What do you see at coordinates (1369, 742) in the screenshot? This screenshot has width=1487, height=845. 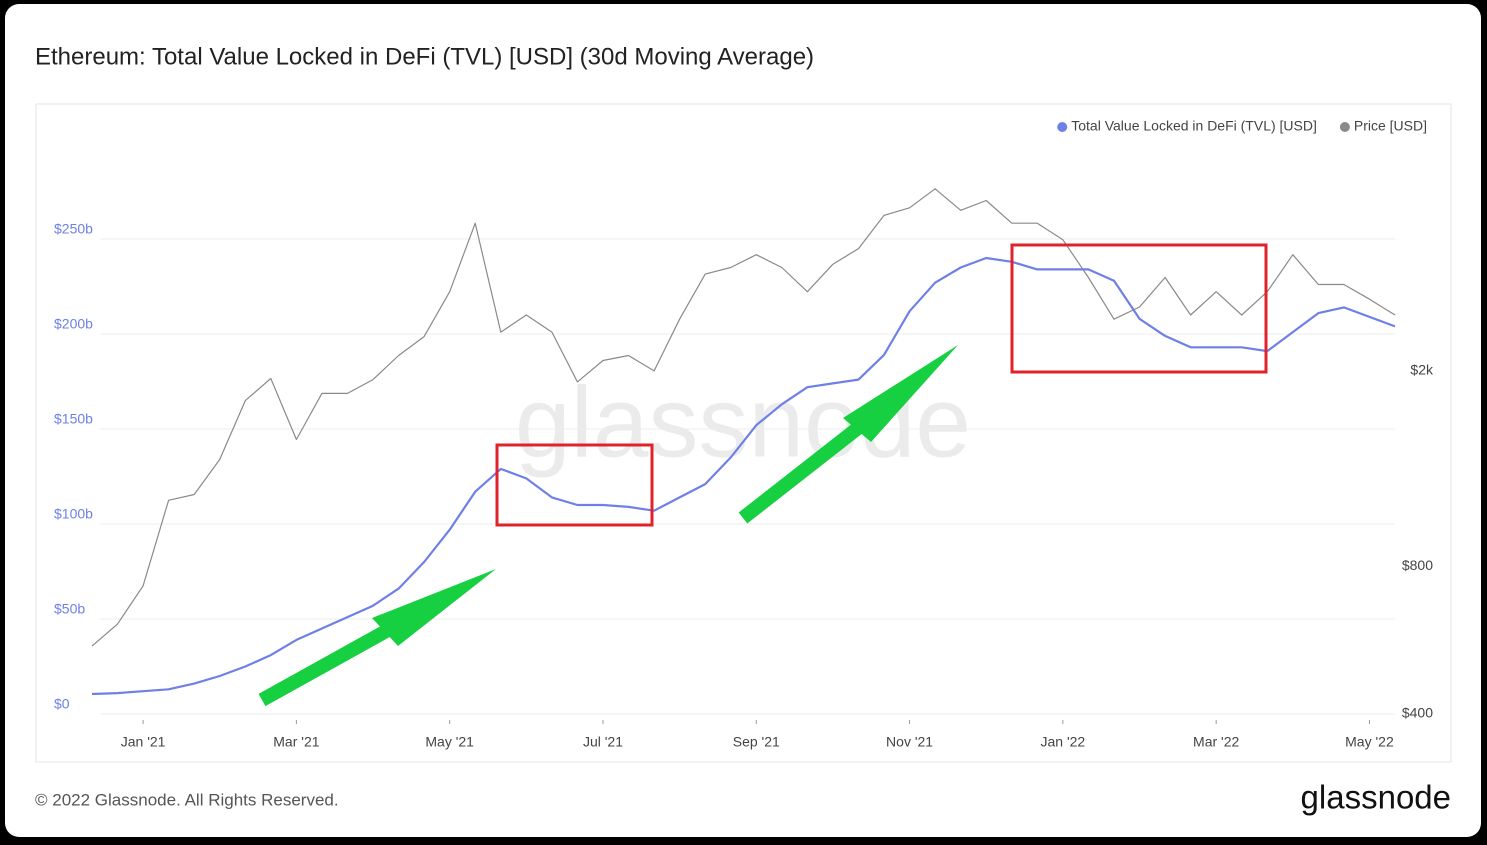 I see `x-tick-label: May '22` at bounding box center [1369, 742].